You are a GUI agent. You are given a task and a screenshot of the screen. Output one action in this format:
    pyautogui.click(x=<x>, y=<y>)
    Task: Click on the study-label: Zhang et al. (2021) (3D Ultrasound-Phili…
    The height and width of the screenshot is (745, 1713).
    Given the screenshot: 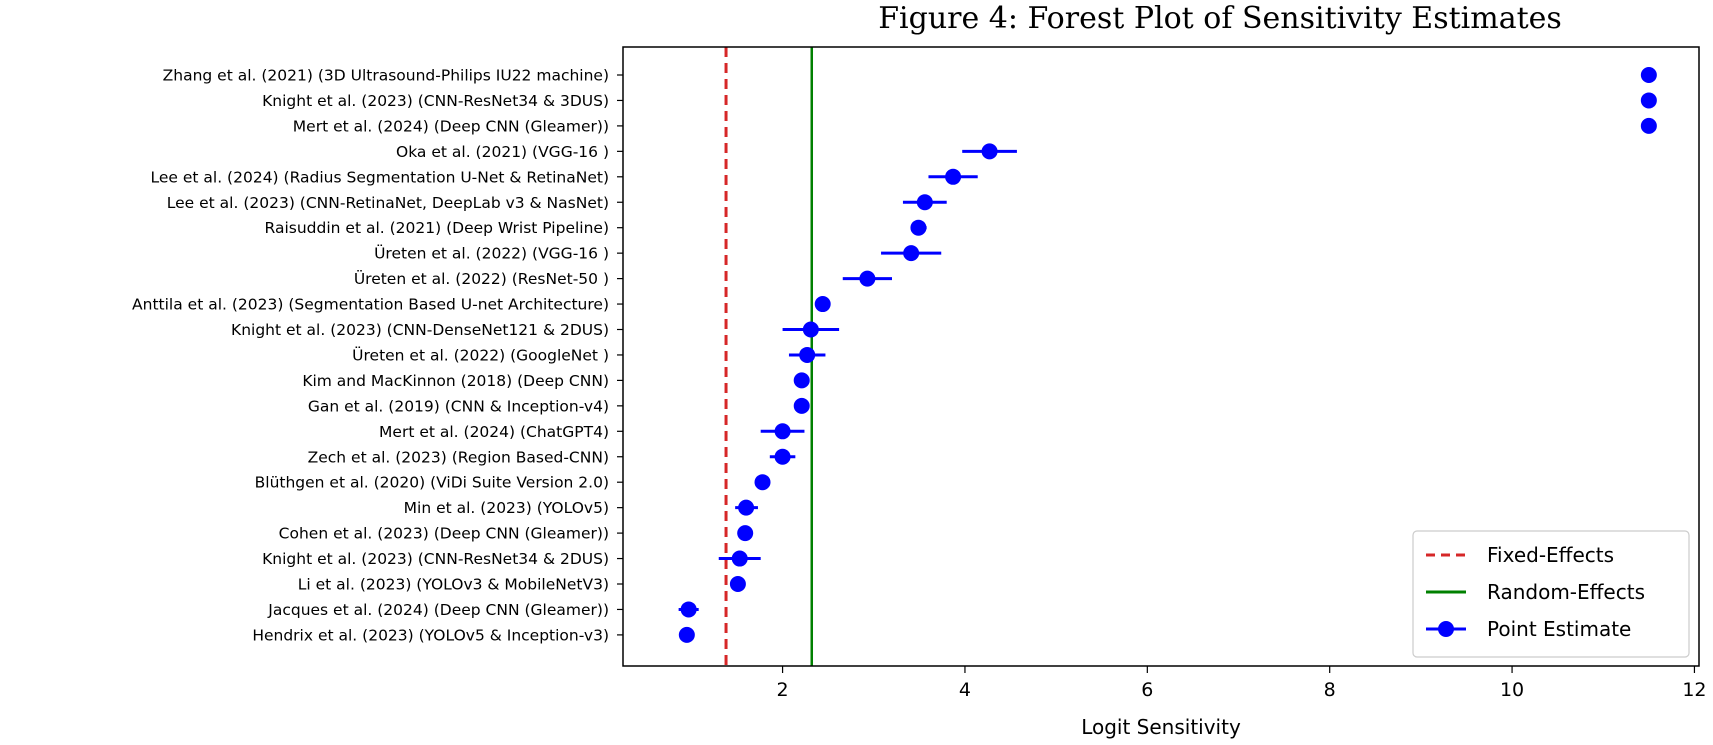 What is the action you would take?
    pyautogui.click(x=386, y=76)
    